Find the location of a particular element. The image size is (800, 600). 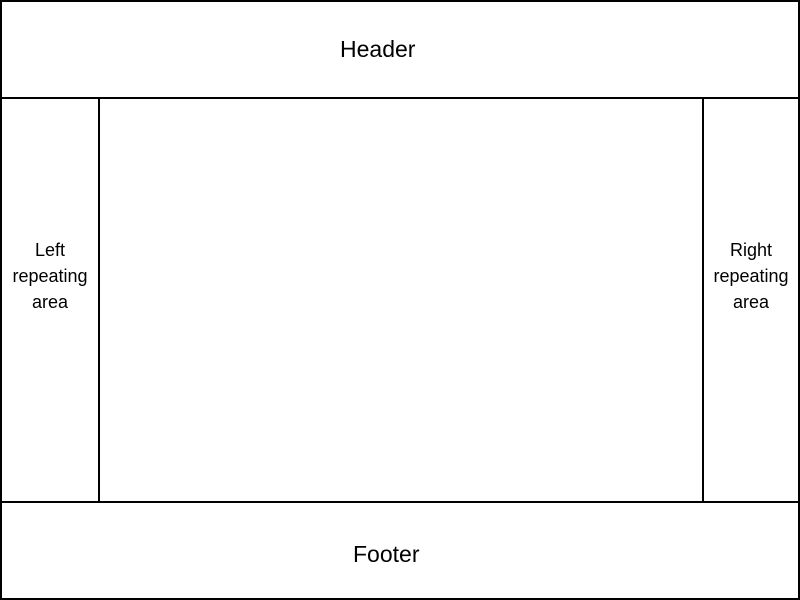

left-label-line-3: area is located at coordinates (50, 302).